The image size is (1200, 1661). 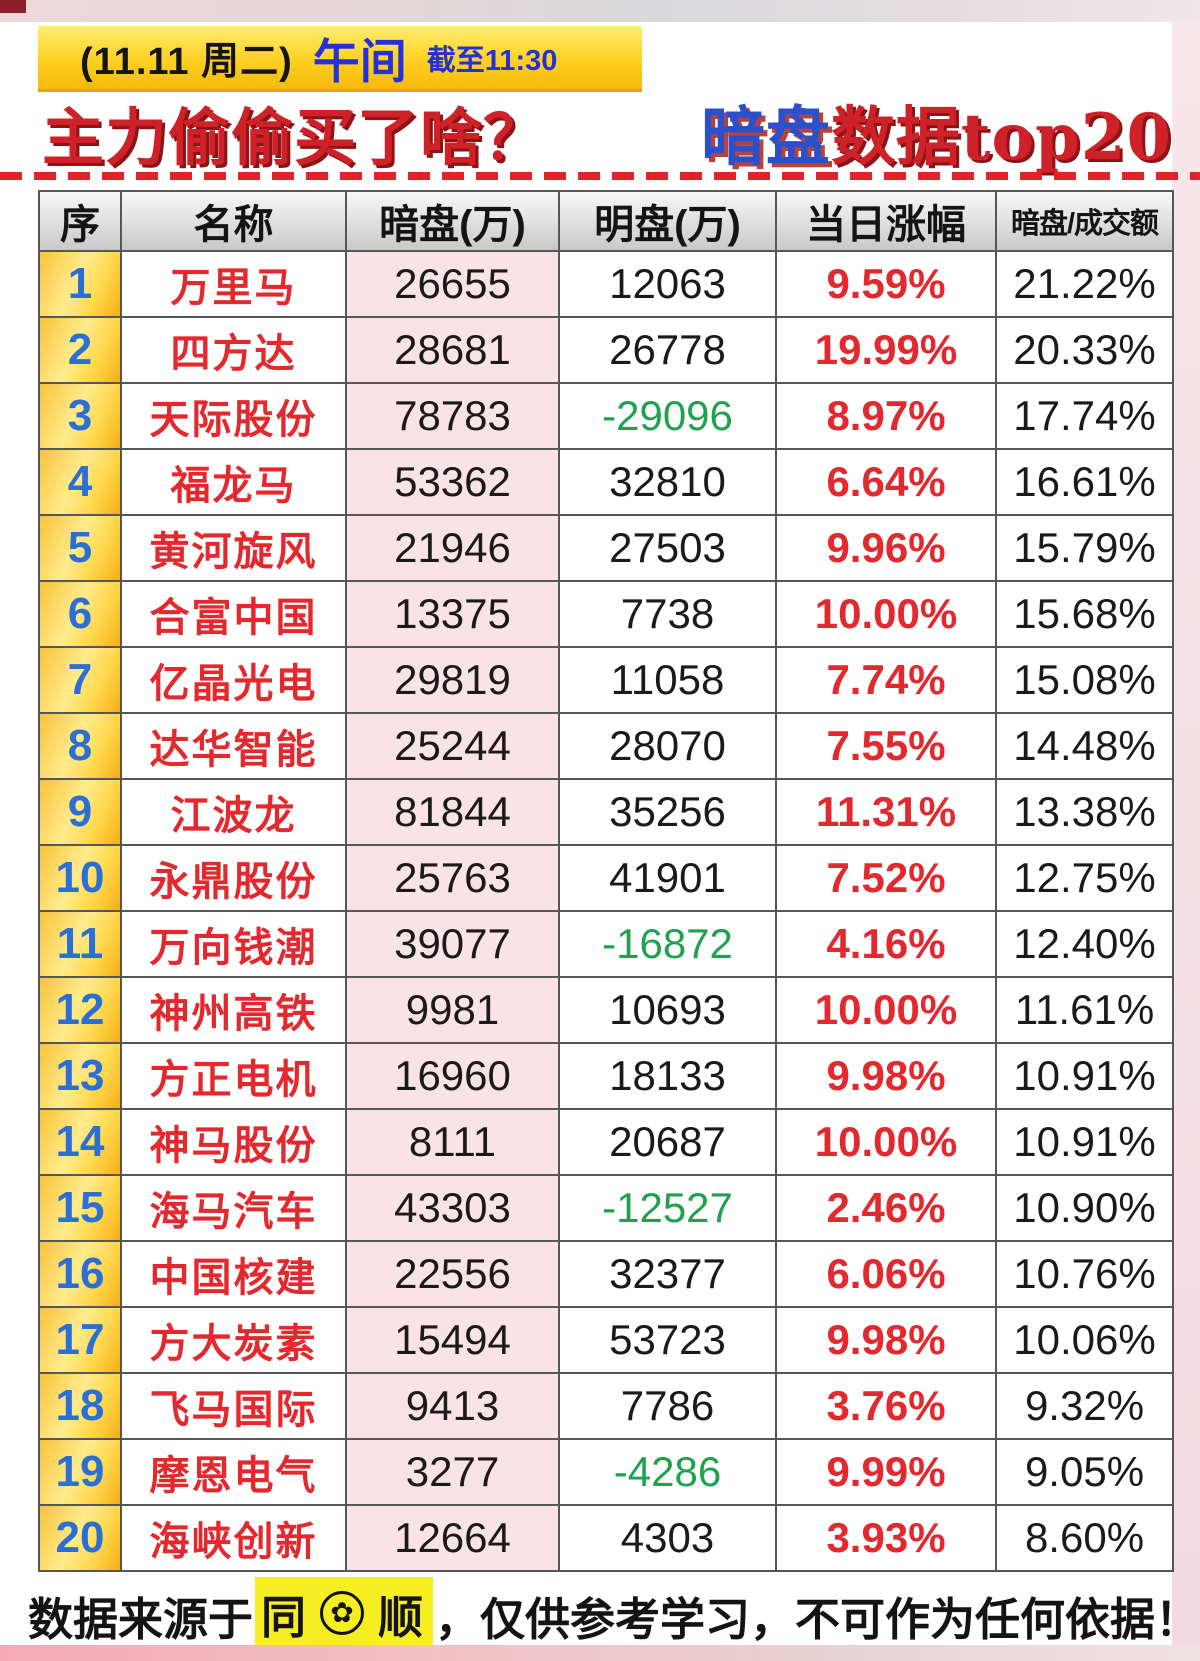 What do you see at coordinates (340, 59) in the screenshot?
I see `date-badge: (11.11 周二) 午间 截至11:30` at bounding box center [340, 59].